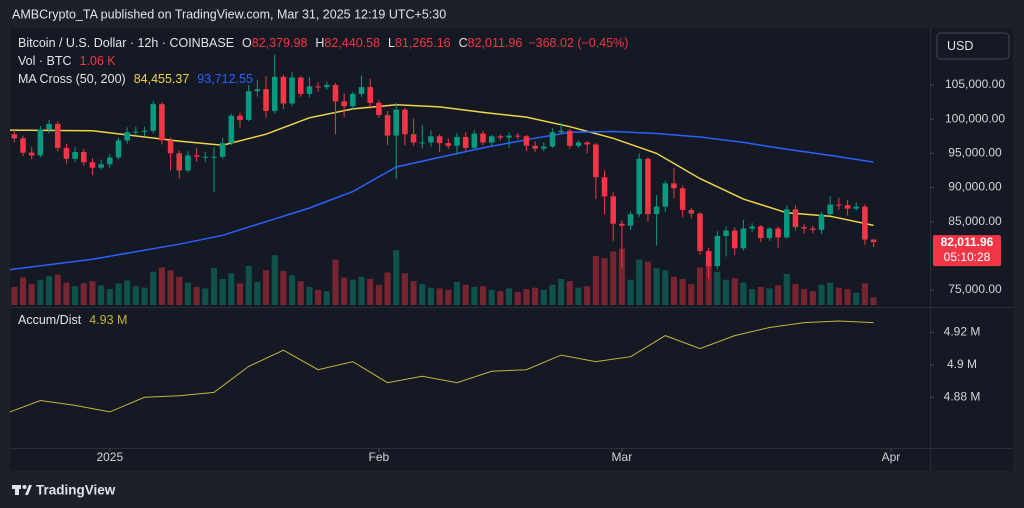 This screenshot has width=1024, height=508. What do you see at coordinates (423, 43) in the screenshot?
I see `ohlc-value: 81,265.16` at bounding box center [423, 43].